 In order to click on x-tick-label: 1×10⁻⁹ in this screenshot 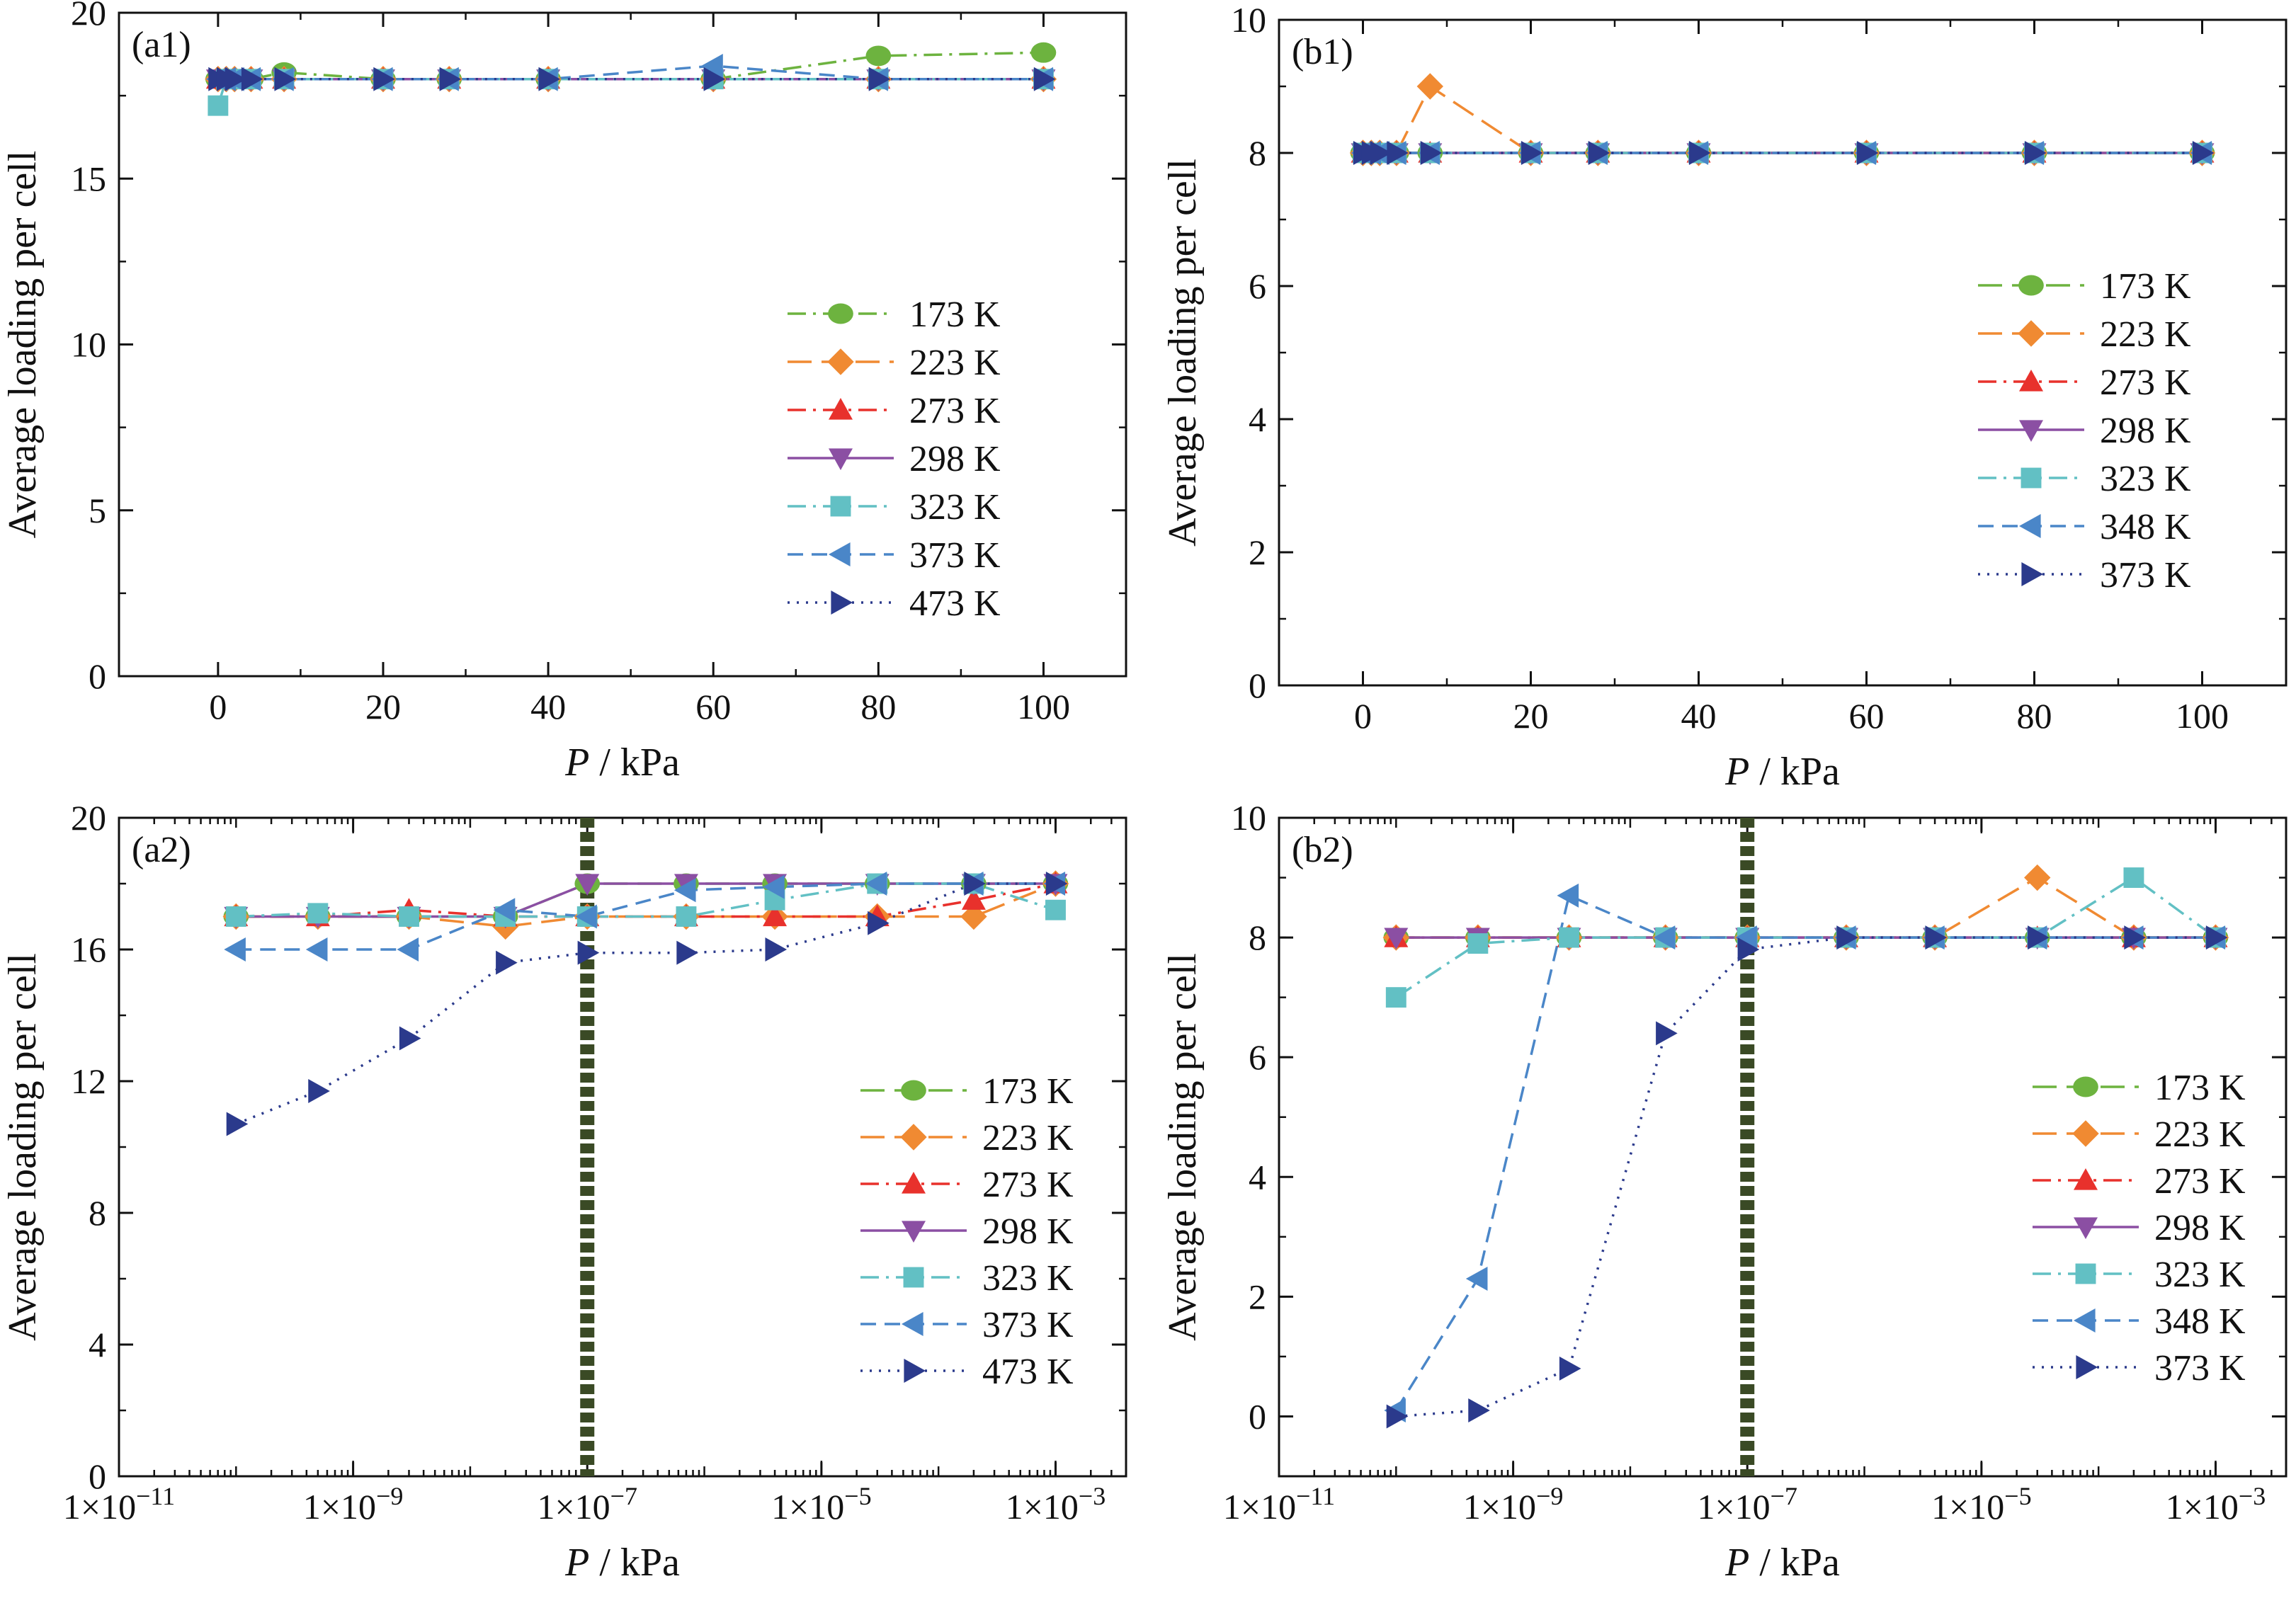, I will do `click(353, 1504)`.